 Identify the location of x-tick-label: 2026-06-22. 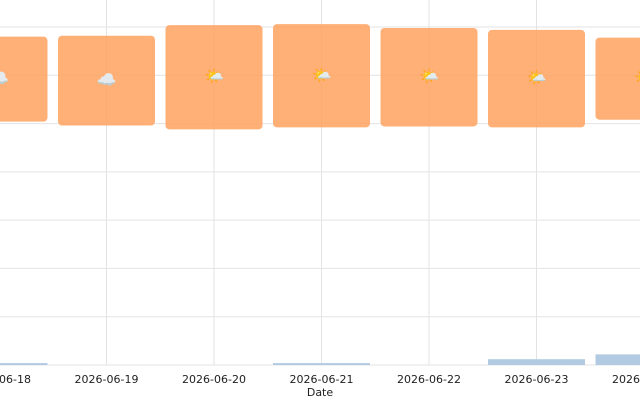
(429, 379).